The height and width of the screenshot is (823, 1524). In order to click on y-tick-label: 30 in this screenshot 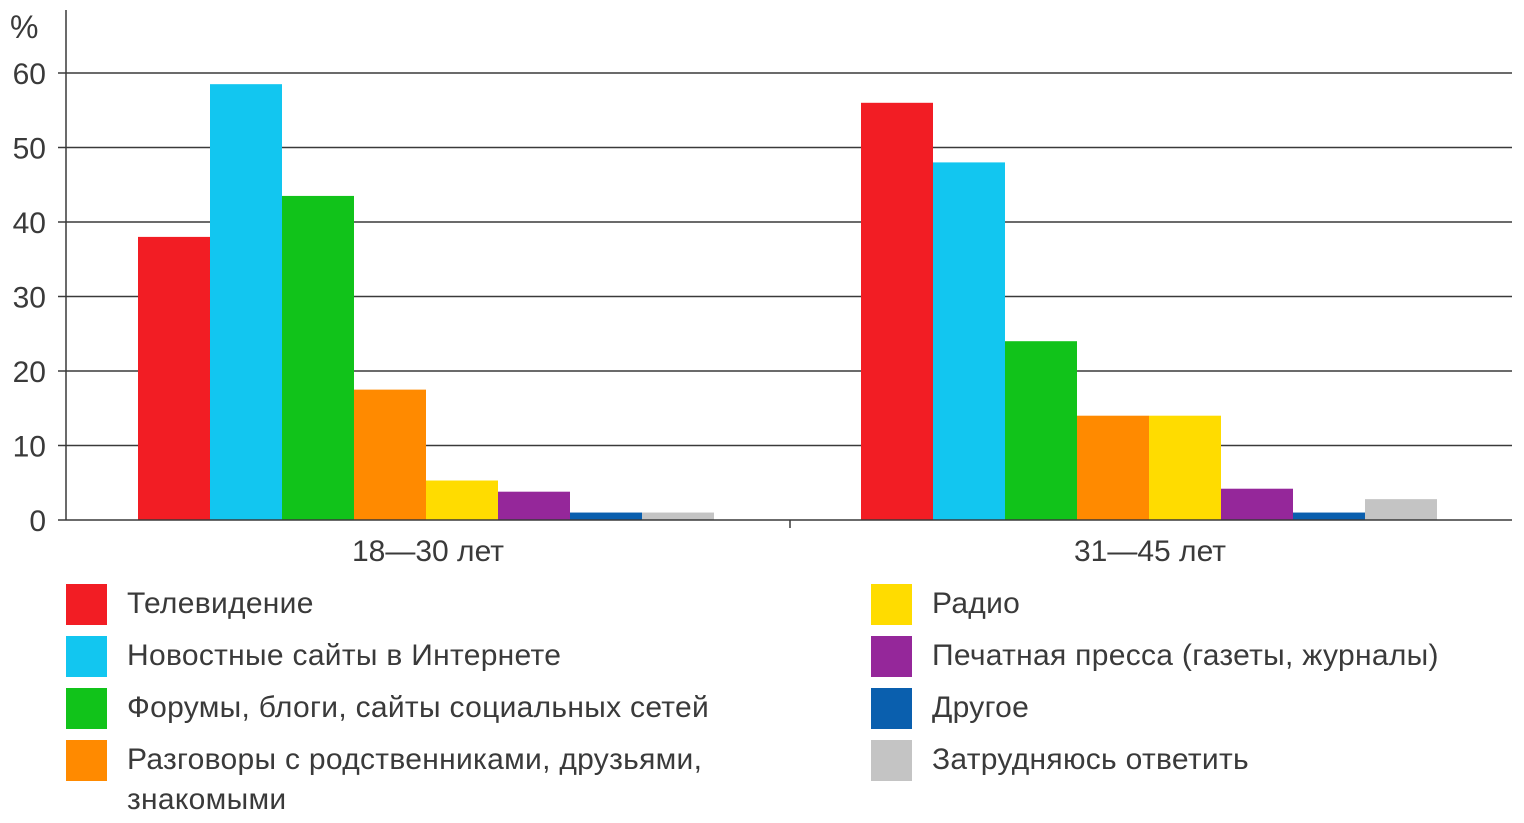, I will do `click(29, 298)`.